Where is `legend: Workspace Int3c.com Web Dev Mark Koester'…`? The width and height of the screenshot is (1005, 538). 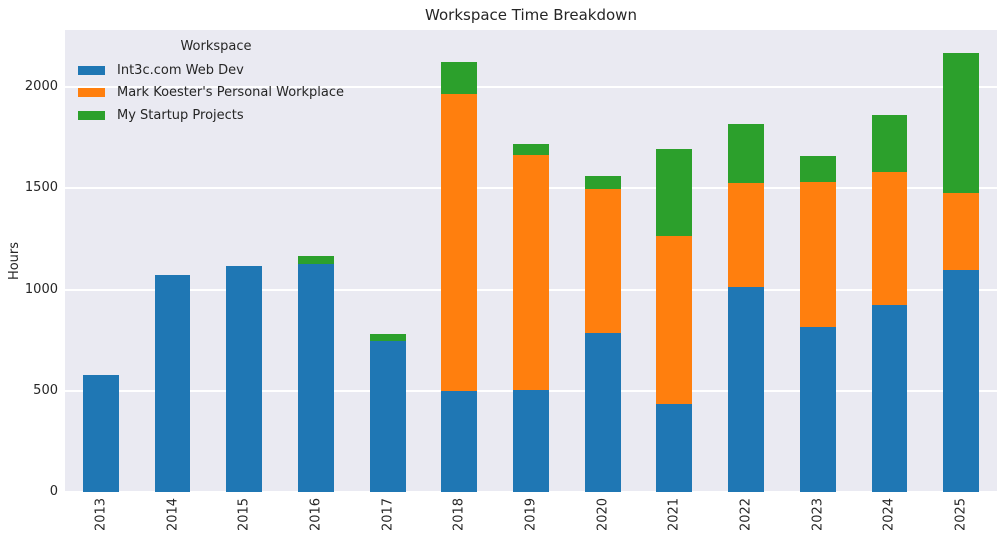 legend: Workspace Int3c.com Web Dev Mark Koester'… is located at coordinates (216, 82).